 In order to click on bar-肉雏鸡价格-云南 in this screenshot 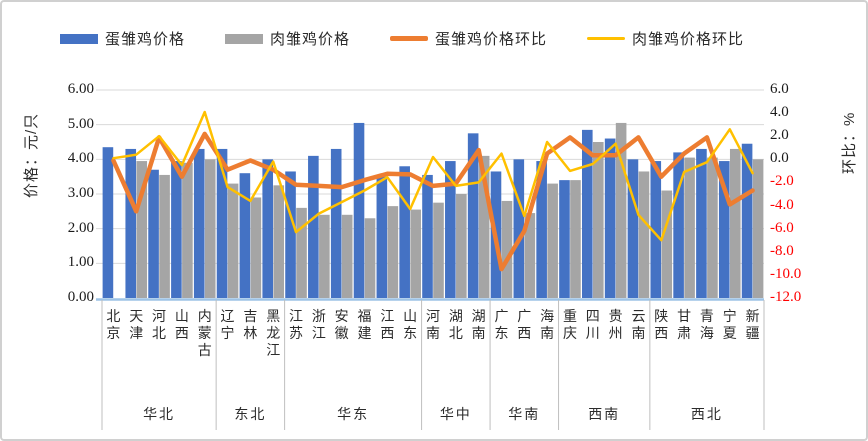, I will do `click(644, 234)`.